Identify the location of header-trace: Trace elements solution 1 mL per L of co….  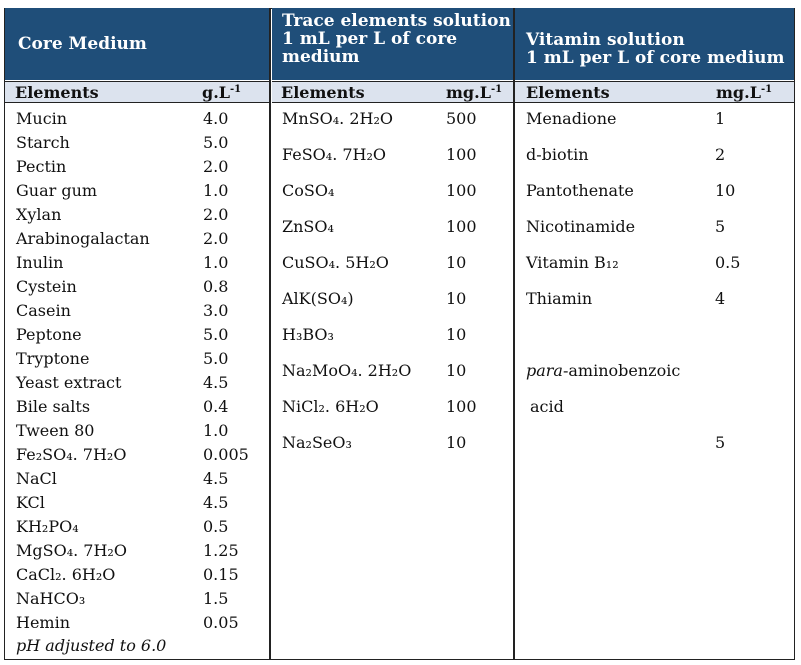
(392, 44).